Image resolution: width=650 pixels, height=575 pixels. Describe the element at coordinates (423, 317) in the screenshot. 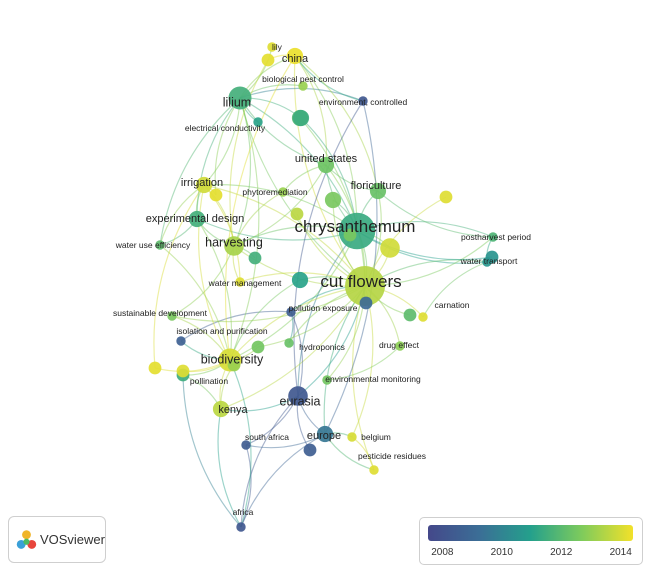

I see `keyword-node-carnation` at that location.